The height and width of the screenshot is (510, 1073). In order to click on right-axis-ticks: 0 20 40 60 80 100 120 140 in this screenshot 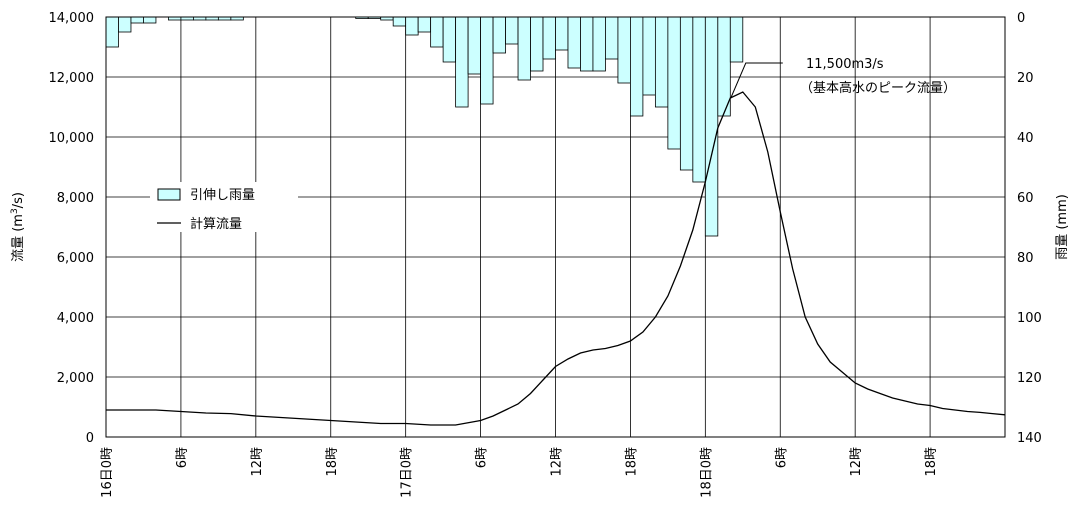, I will do `click(1029, 228)`.